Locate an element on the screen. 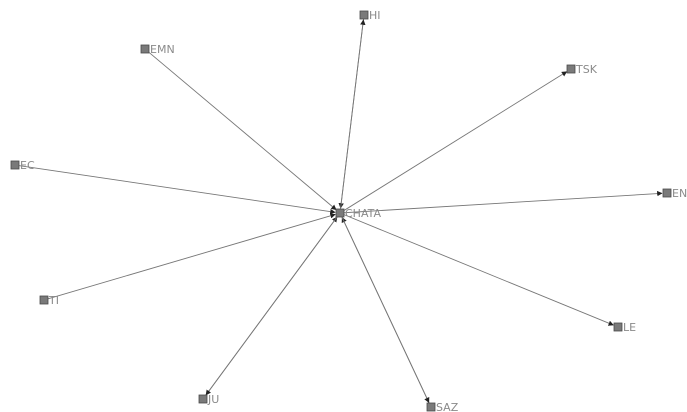 The height and width of the screenshot is (412, 687). edge-ec-to-chata is located at coordinates (176, 189).